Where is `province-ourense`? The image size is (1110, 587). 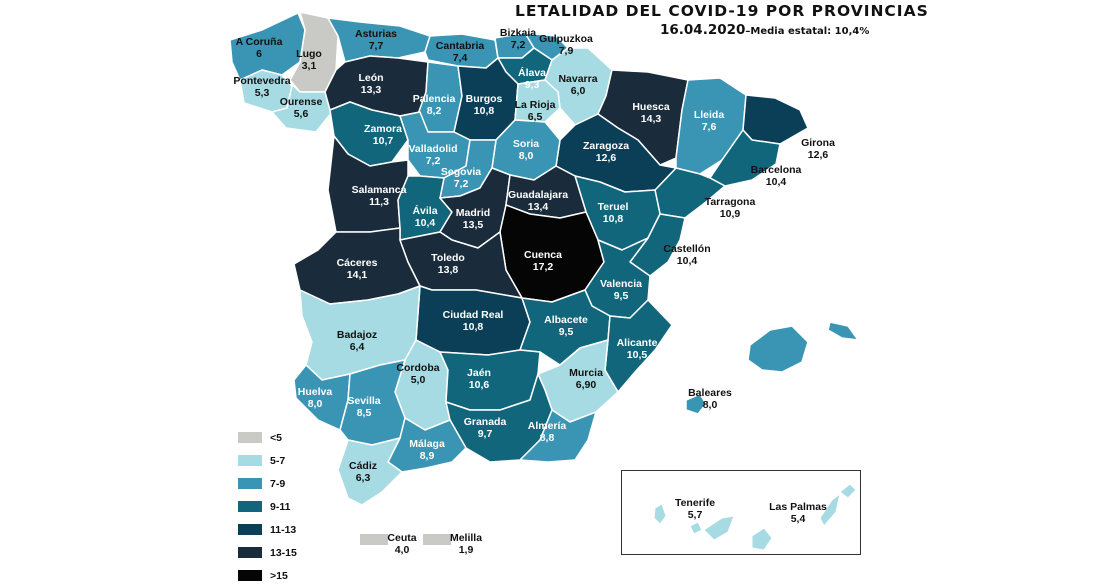
province-ourense is located at coordinates (302, 103).